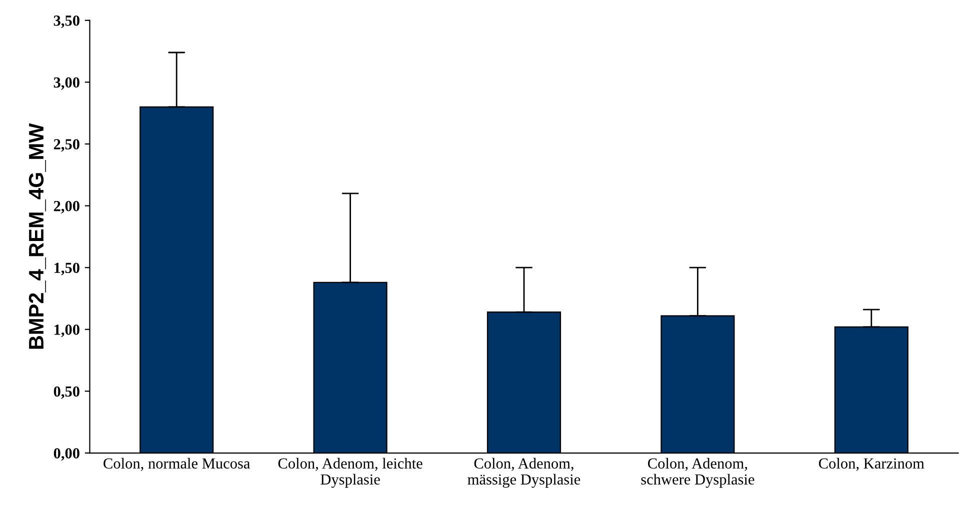 This screenshot has width=965, height=509. I want to click on y-tick-label: 3,00, so click(67, 83).